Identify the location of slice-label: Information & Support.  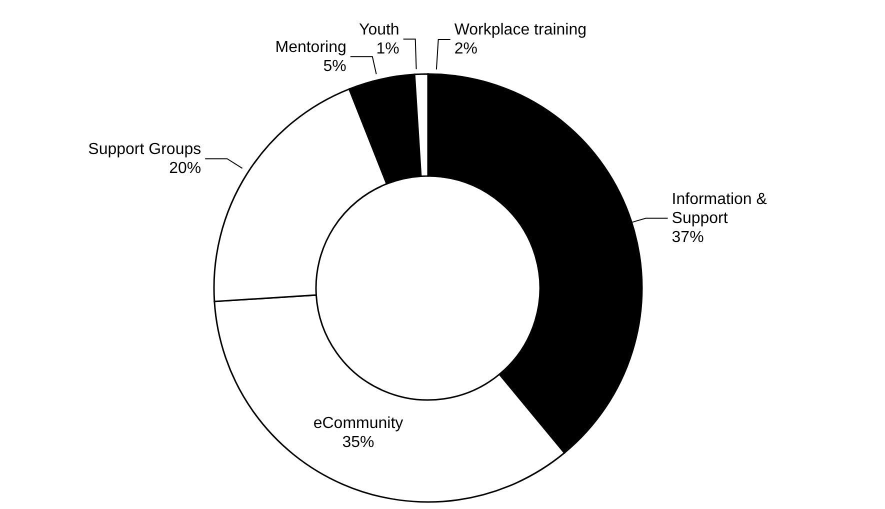
(720, 209).